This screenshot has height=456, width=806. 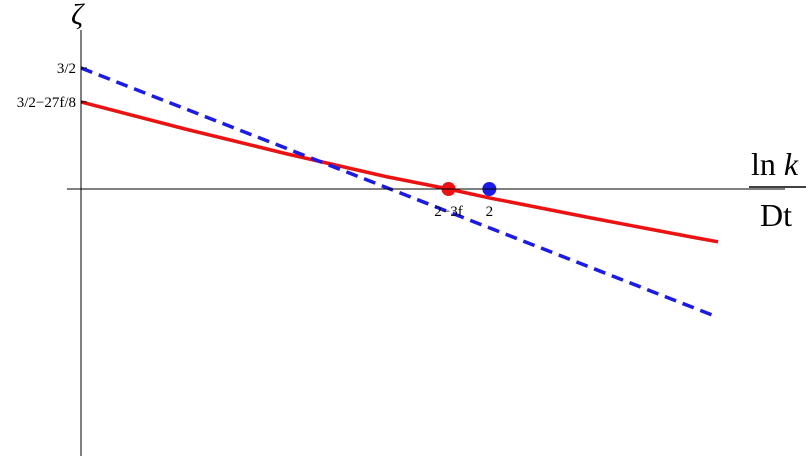 I want to click on x-tick-label-1: 2−3f, so click(x=448, y=212).